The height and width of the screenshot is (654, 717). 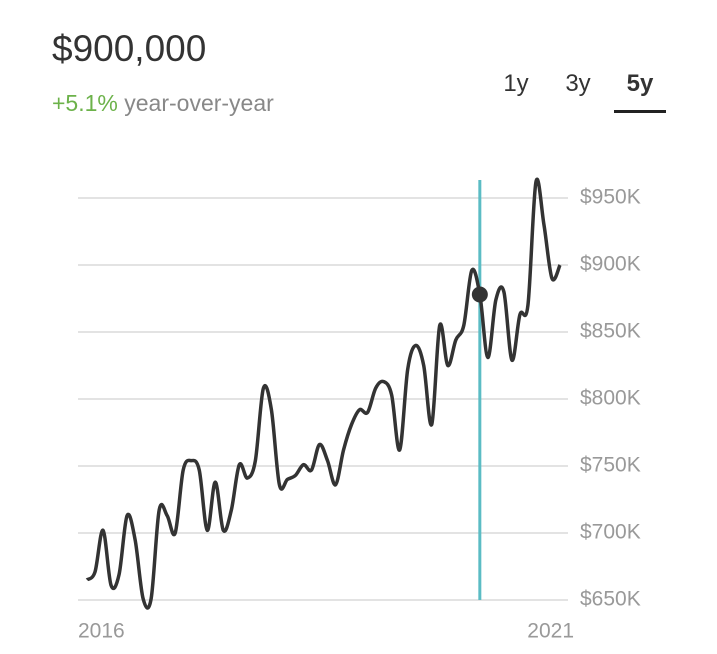 I want to click on tabs: 1y 3y 5y, so click(x=585, y=93).